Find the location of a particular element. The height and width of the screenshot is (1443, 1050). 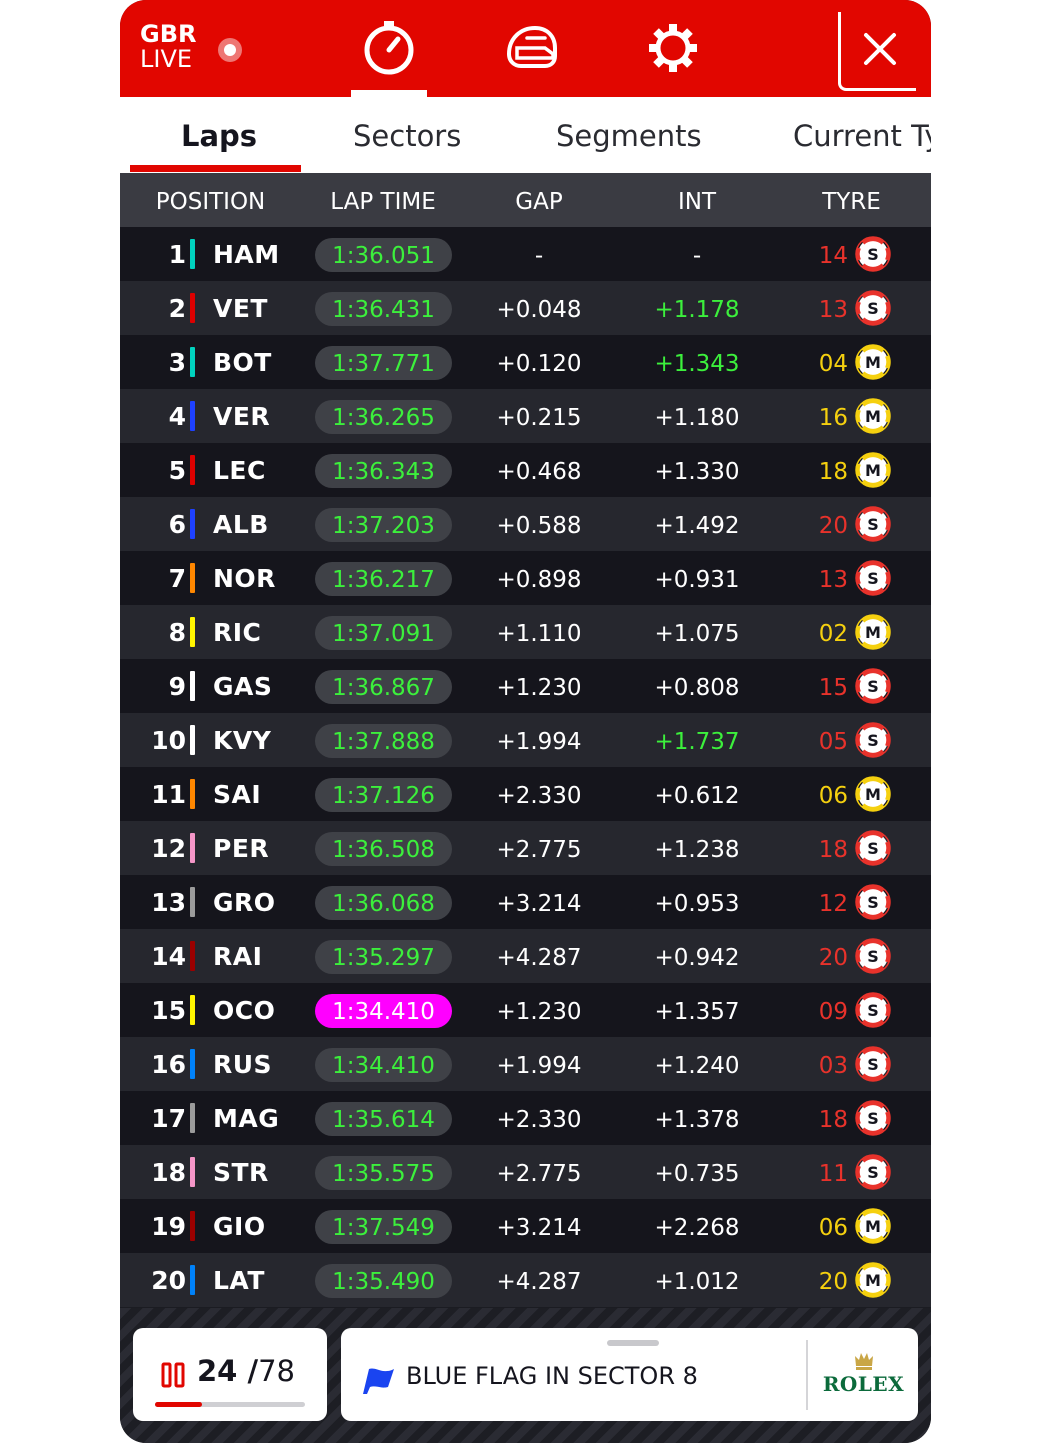

lap-time: 1:37.091 is located at coordinates (383, 633).